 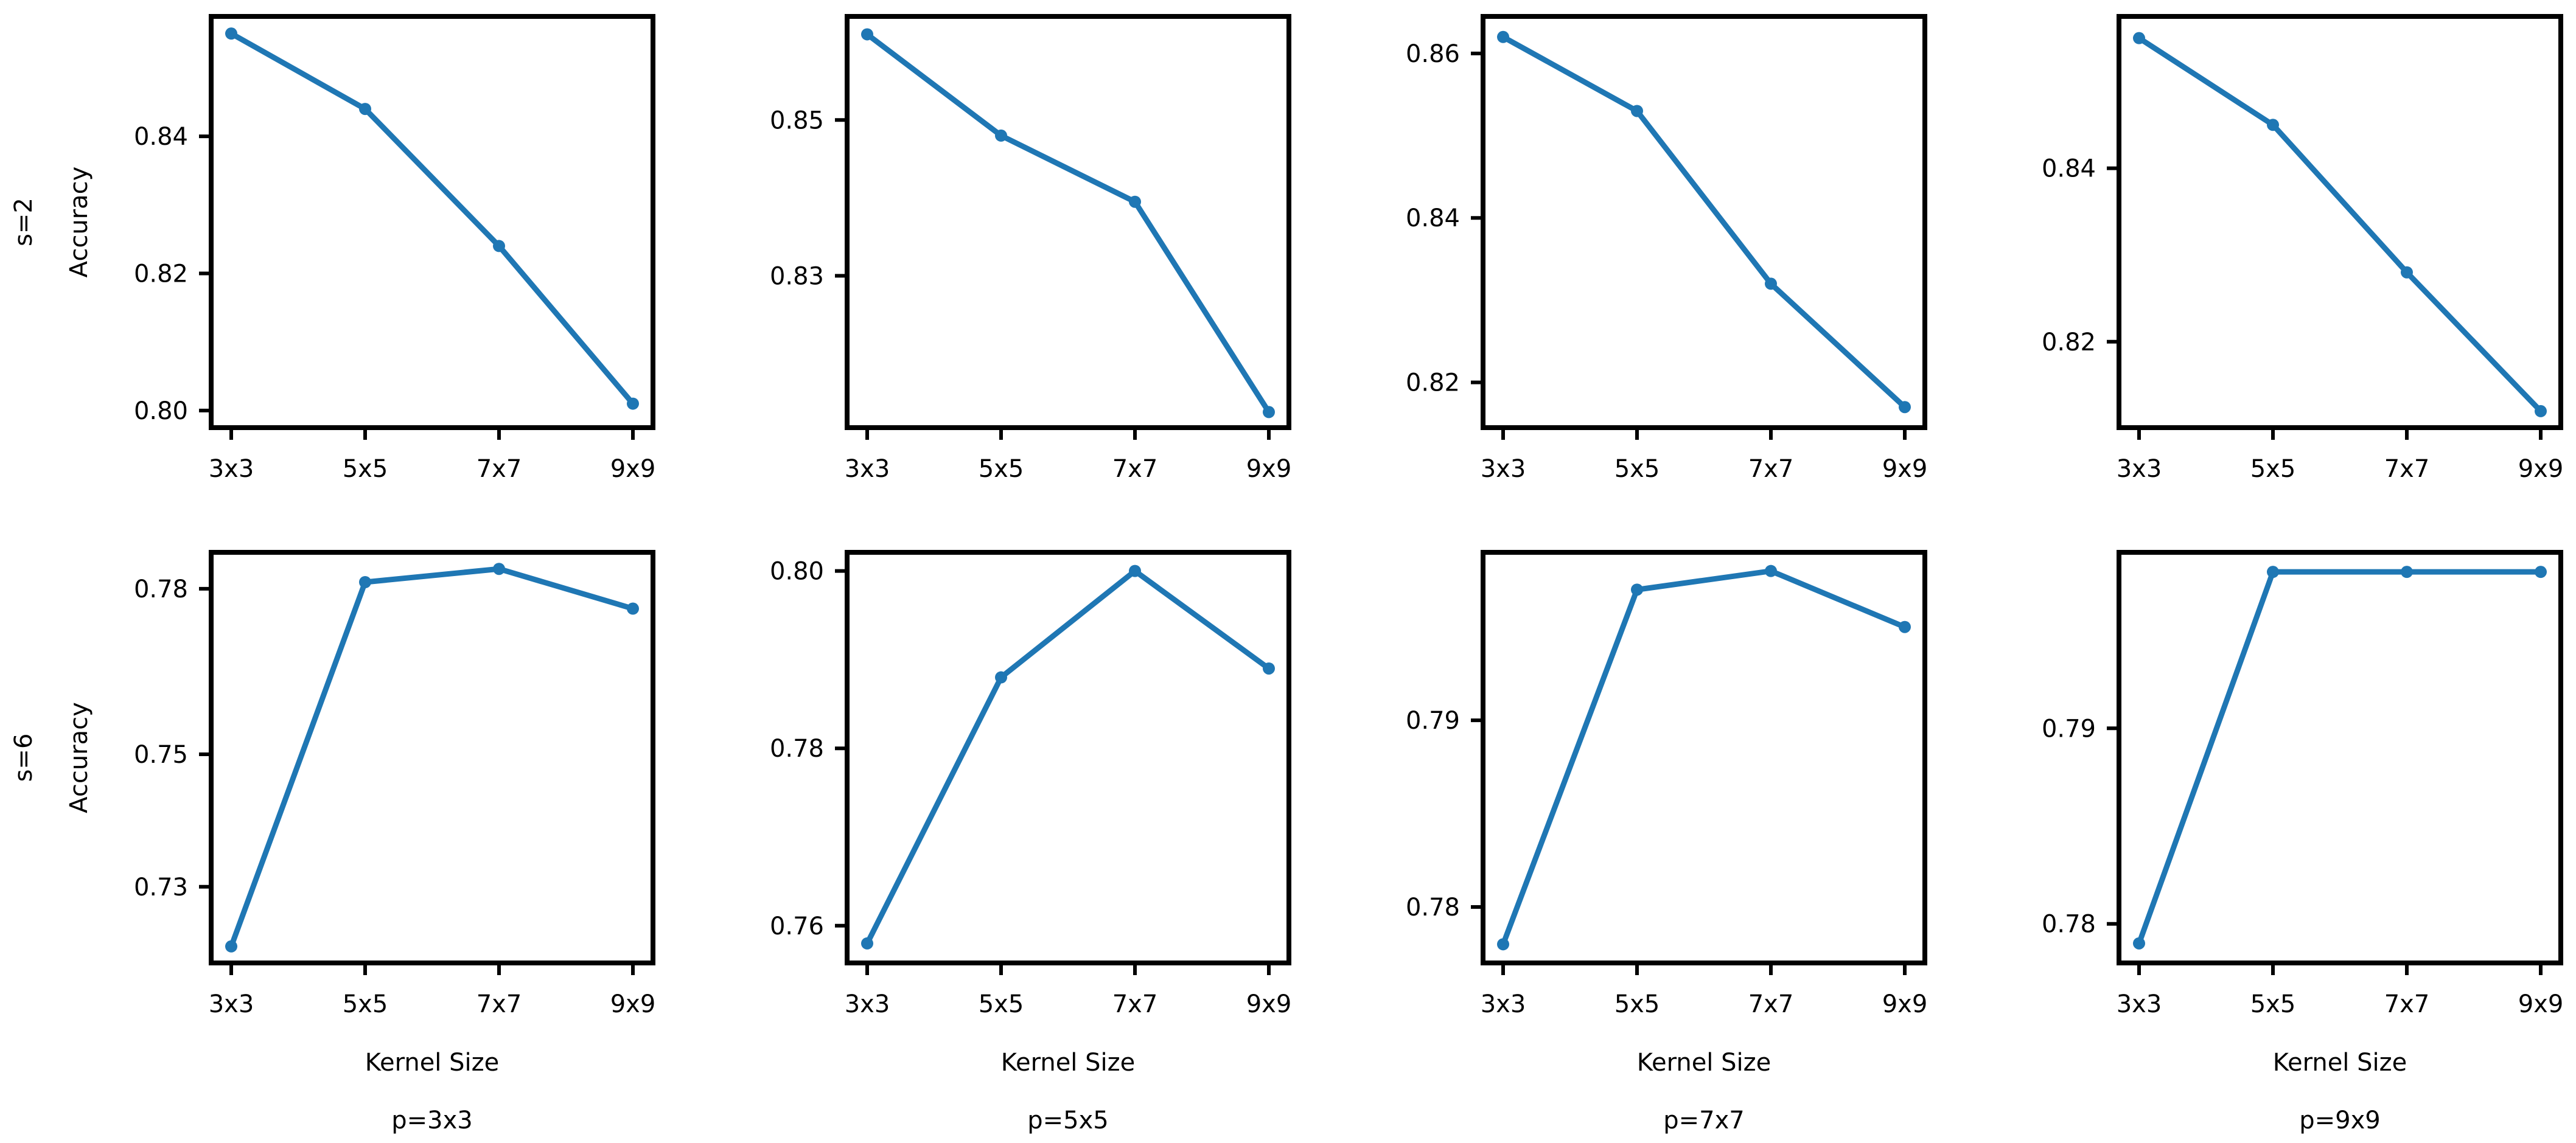 I want to click on y-tick-label: 0.83, so click(x=797, y=276).